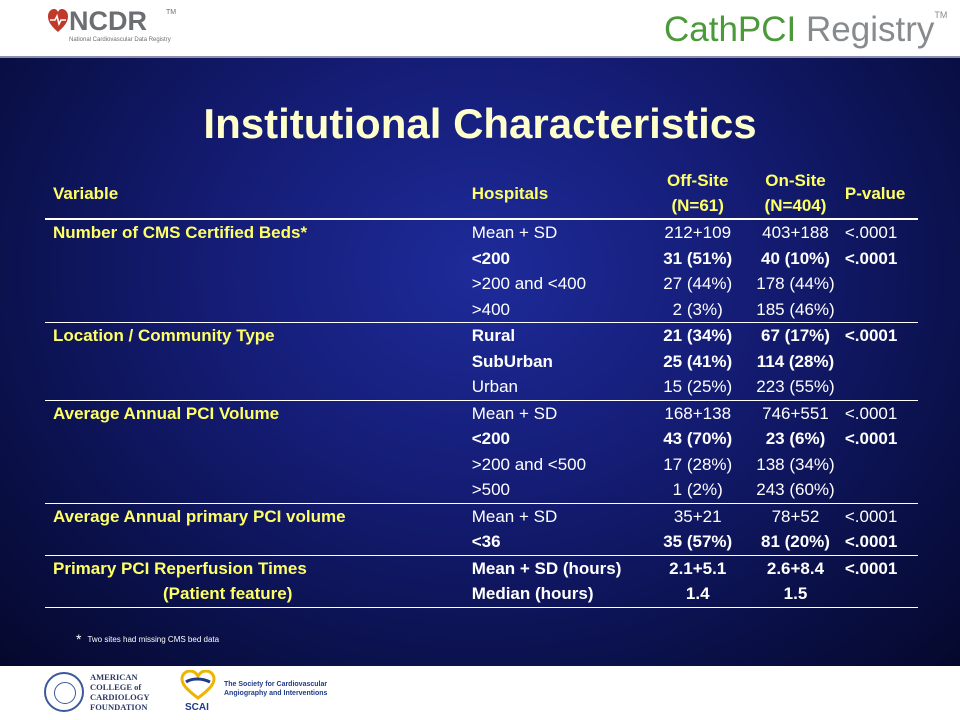 The height and width of the screenshot is (720, 960). I want to click on ncdr-trademark: TM, so click(171, 12).